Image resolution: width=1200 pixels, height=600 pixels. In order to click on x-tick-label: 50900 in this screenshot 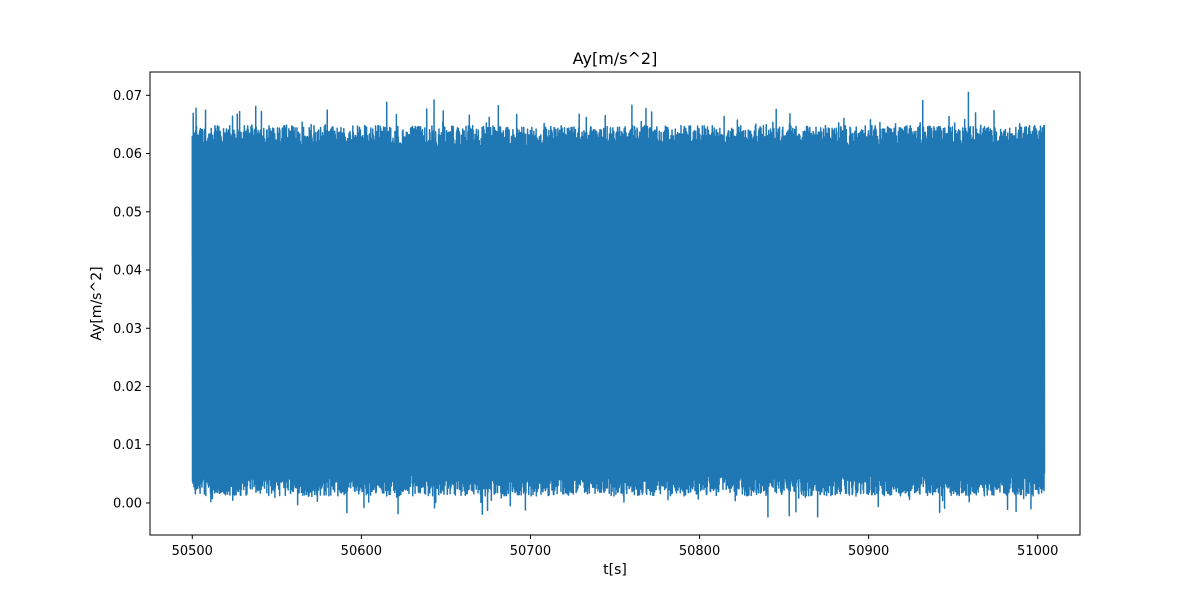, I will do `click(868, 551)`.